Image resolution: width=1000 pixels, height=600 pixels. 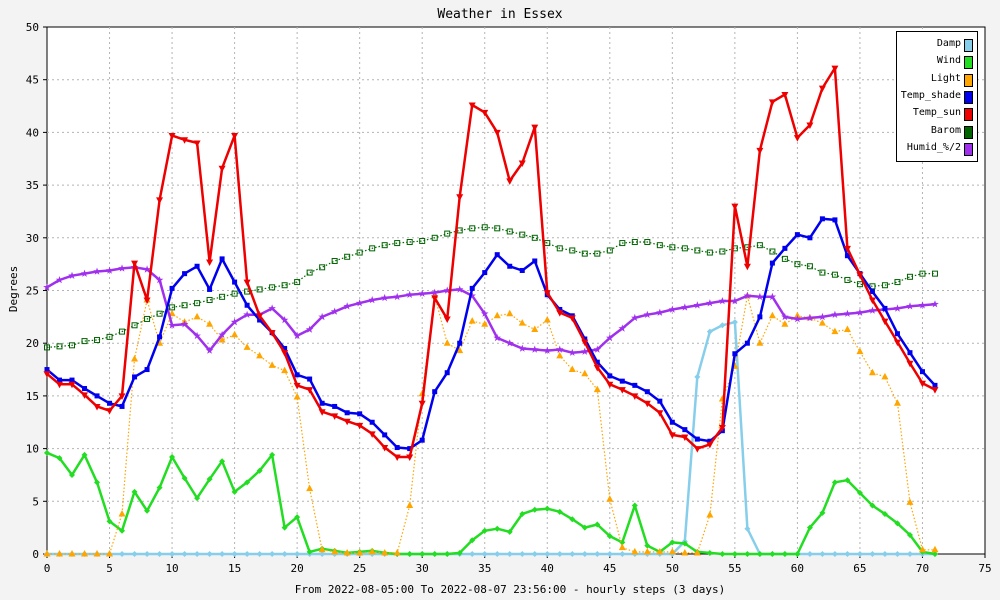 I want to click on y-tick-label: 25, so click(x=32, y=291).